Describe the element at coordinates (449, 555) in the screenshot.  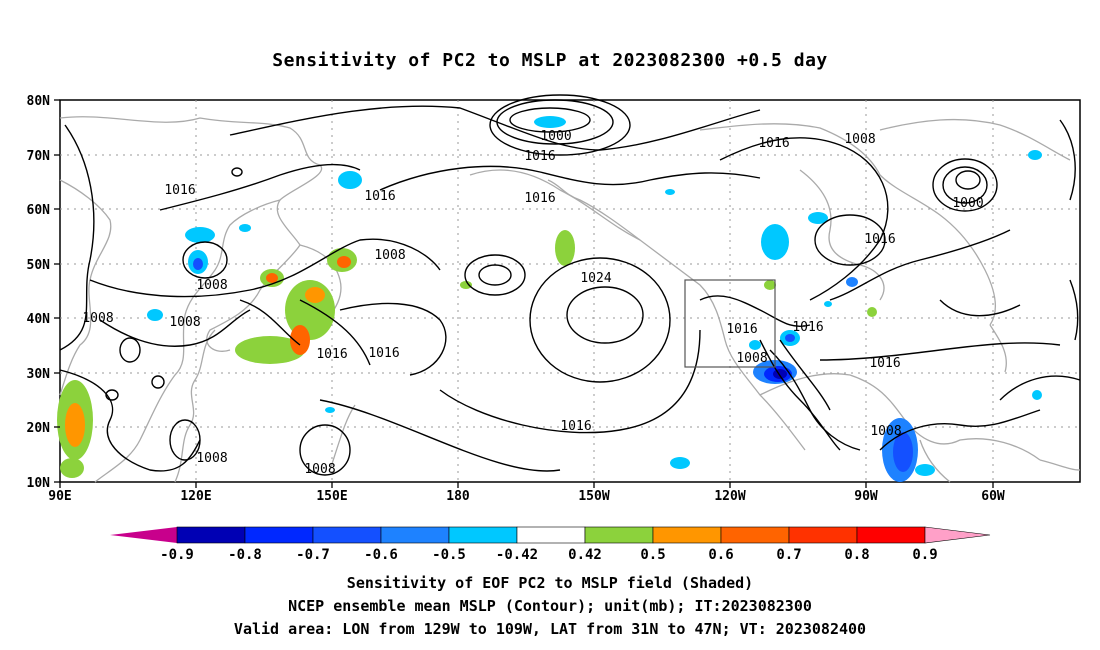
I see `colorbar-label: -0.5` at that location.